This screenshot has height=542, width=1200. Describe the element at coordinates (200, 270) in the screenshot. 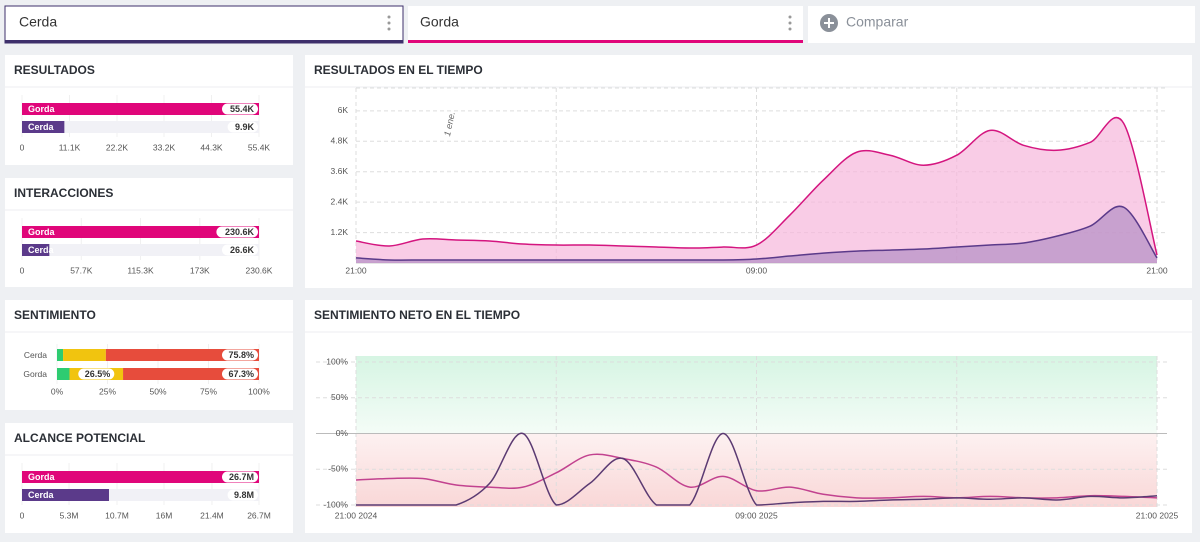

I see `x-tick-label: 173K` at that location.